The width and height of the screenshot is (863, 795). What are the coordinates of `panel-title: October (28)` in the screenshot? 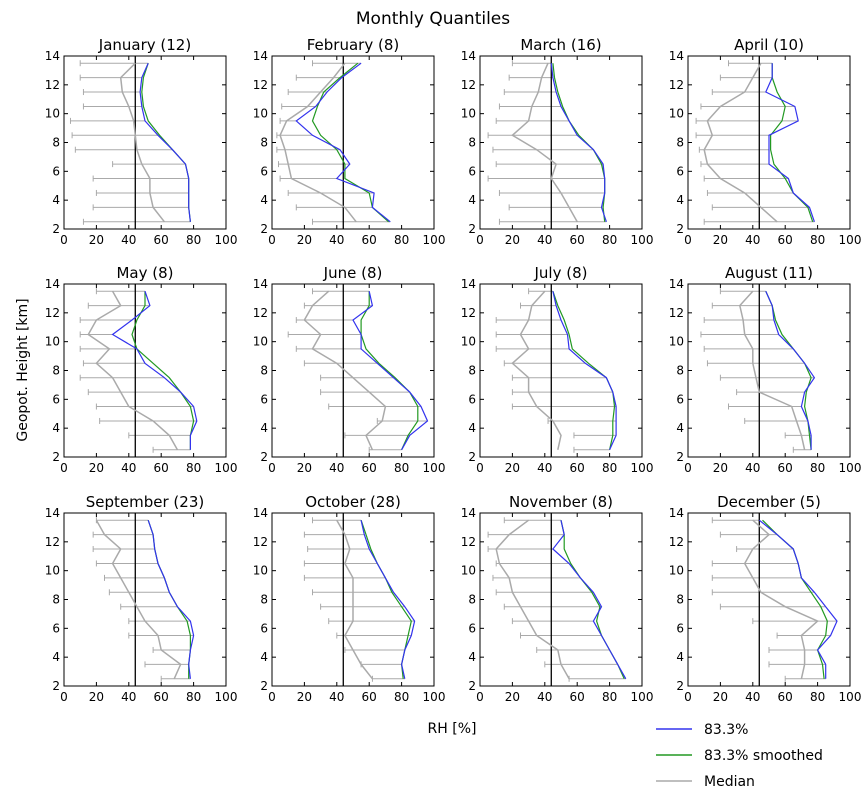 It's located at (353, 502).